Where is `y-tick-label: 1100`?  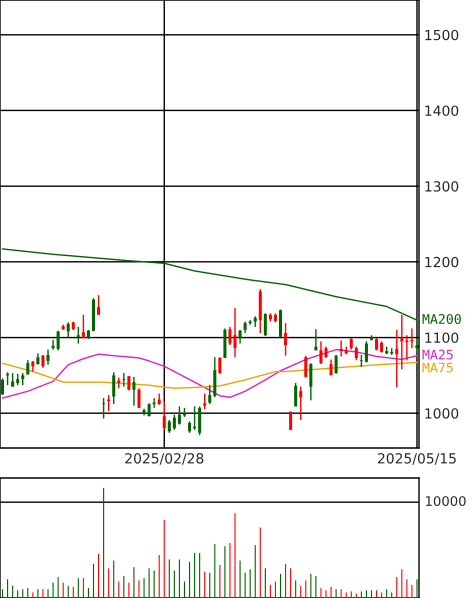 y-tick-label: 1100 is located at coordinates (441, 337).